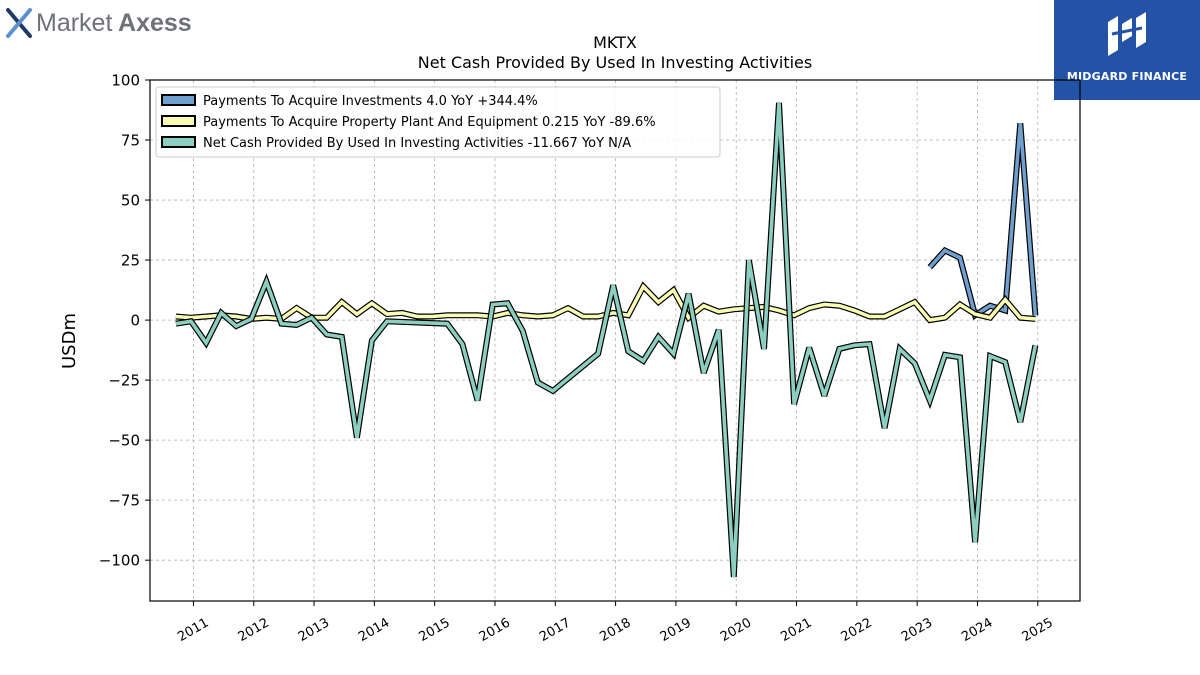  Describe the element at coordinates (130, 201) in the screenshot. I see `y-tick-label: 50` at that location.